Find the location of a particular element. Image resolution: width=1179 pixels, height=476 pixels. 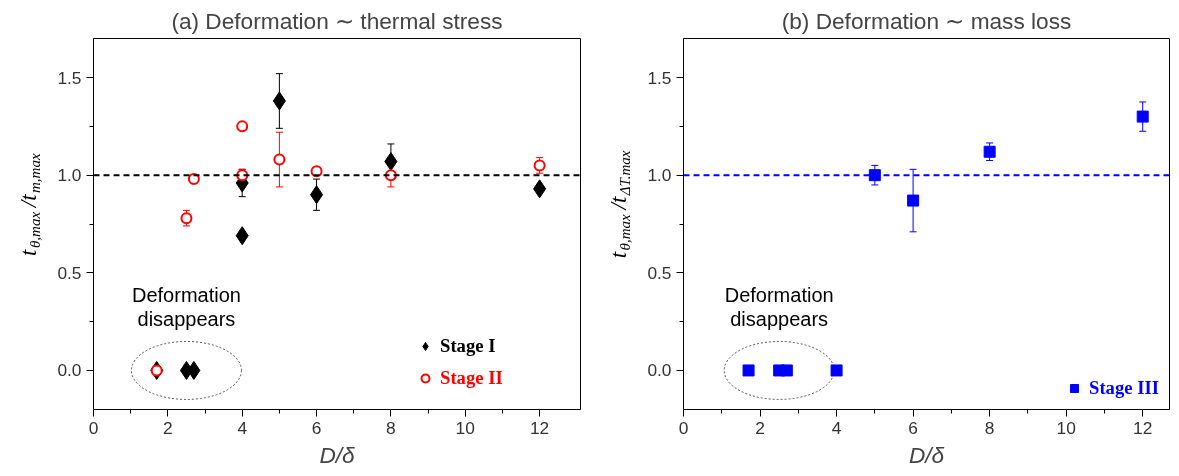

legend-label: Stage I is located at coordinates (468, 346).